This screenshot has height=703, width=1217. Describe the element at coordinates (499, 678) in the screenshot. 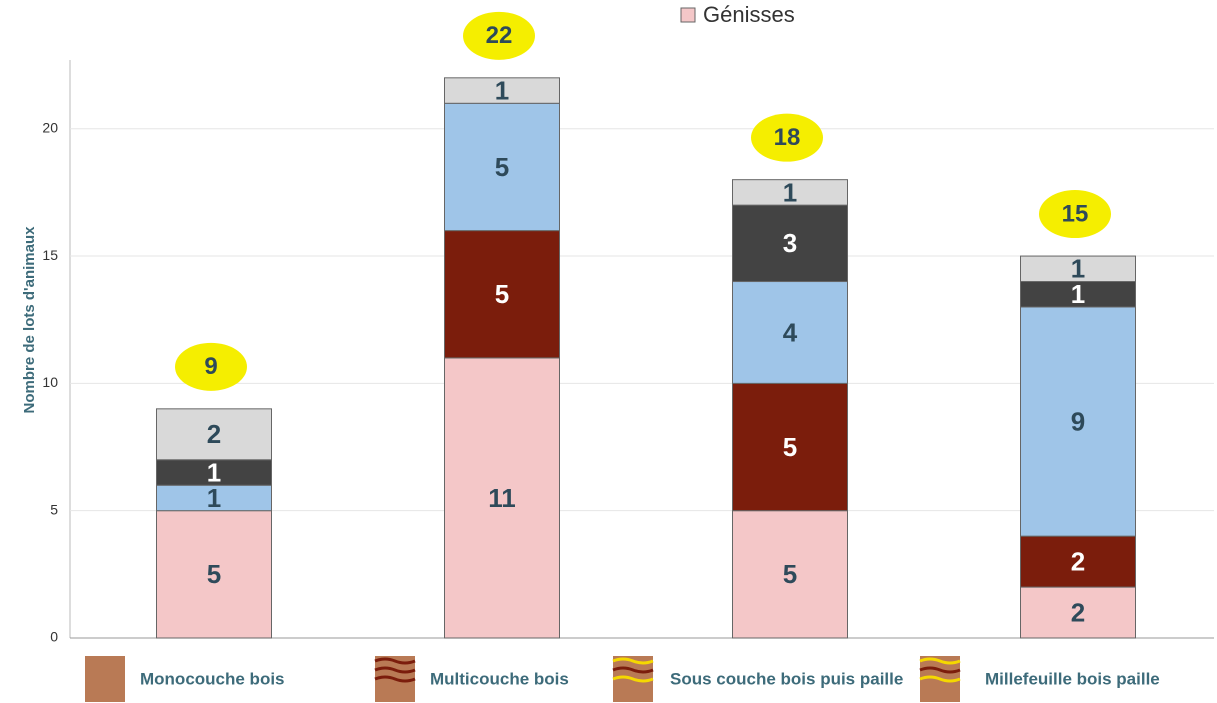

I see `category-label: Multicouche bois` at that location.